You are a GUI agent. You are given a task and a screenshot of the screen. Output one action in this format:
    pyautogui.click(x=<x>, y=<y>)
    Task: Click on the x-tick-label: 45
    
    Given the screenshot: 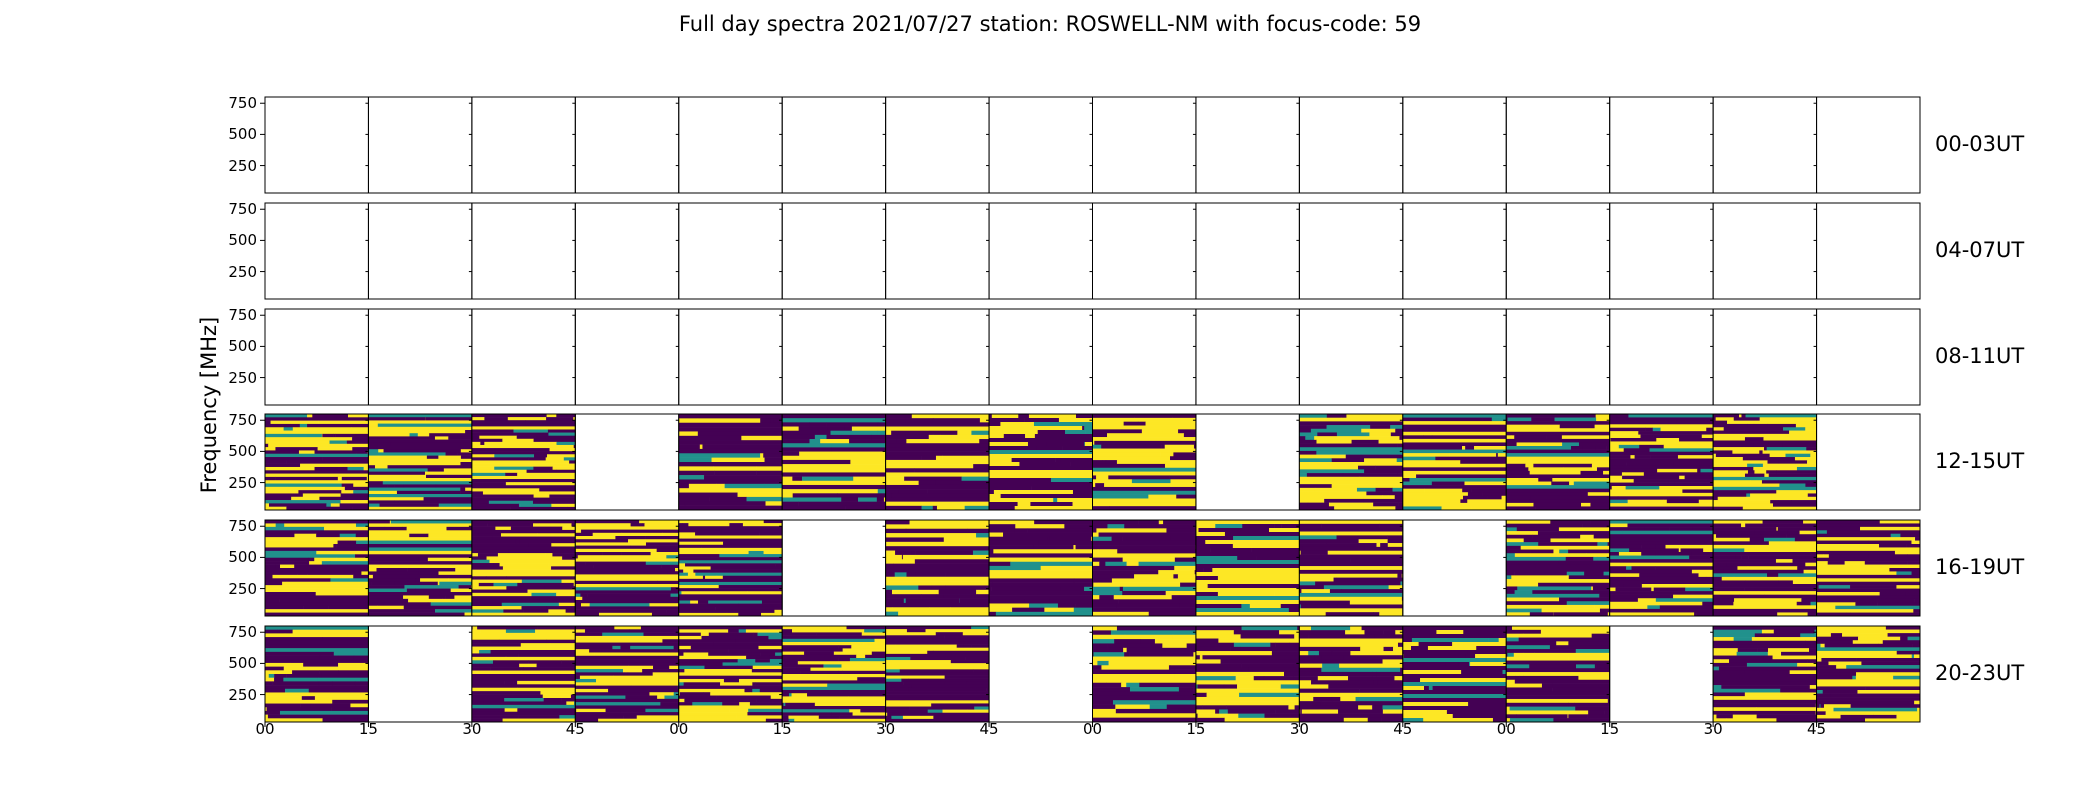 What is the action you would take?
    pyautogui.click(x=575, y=729)
    